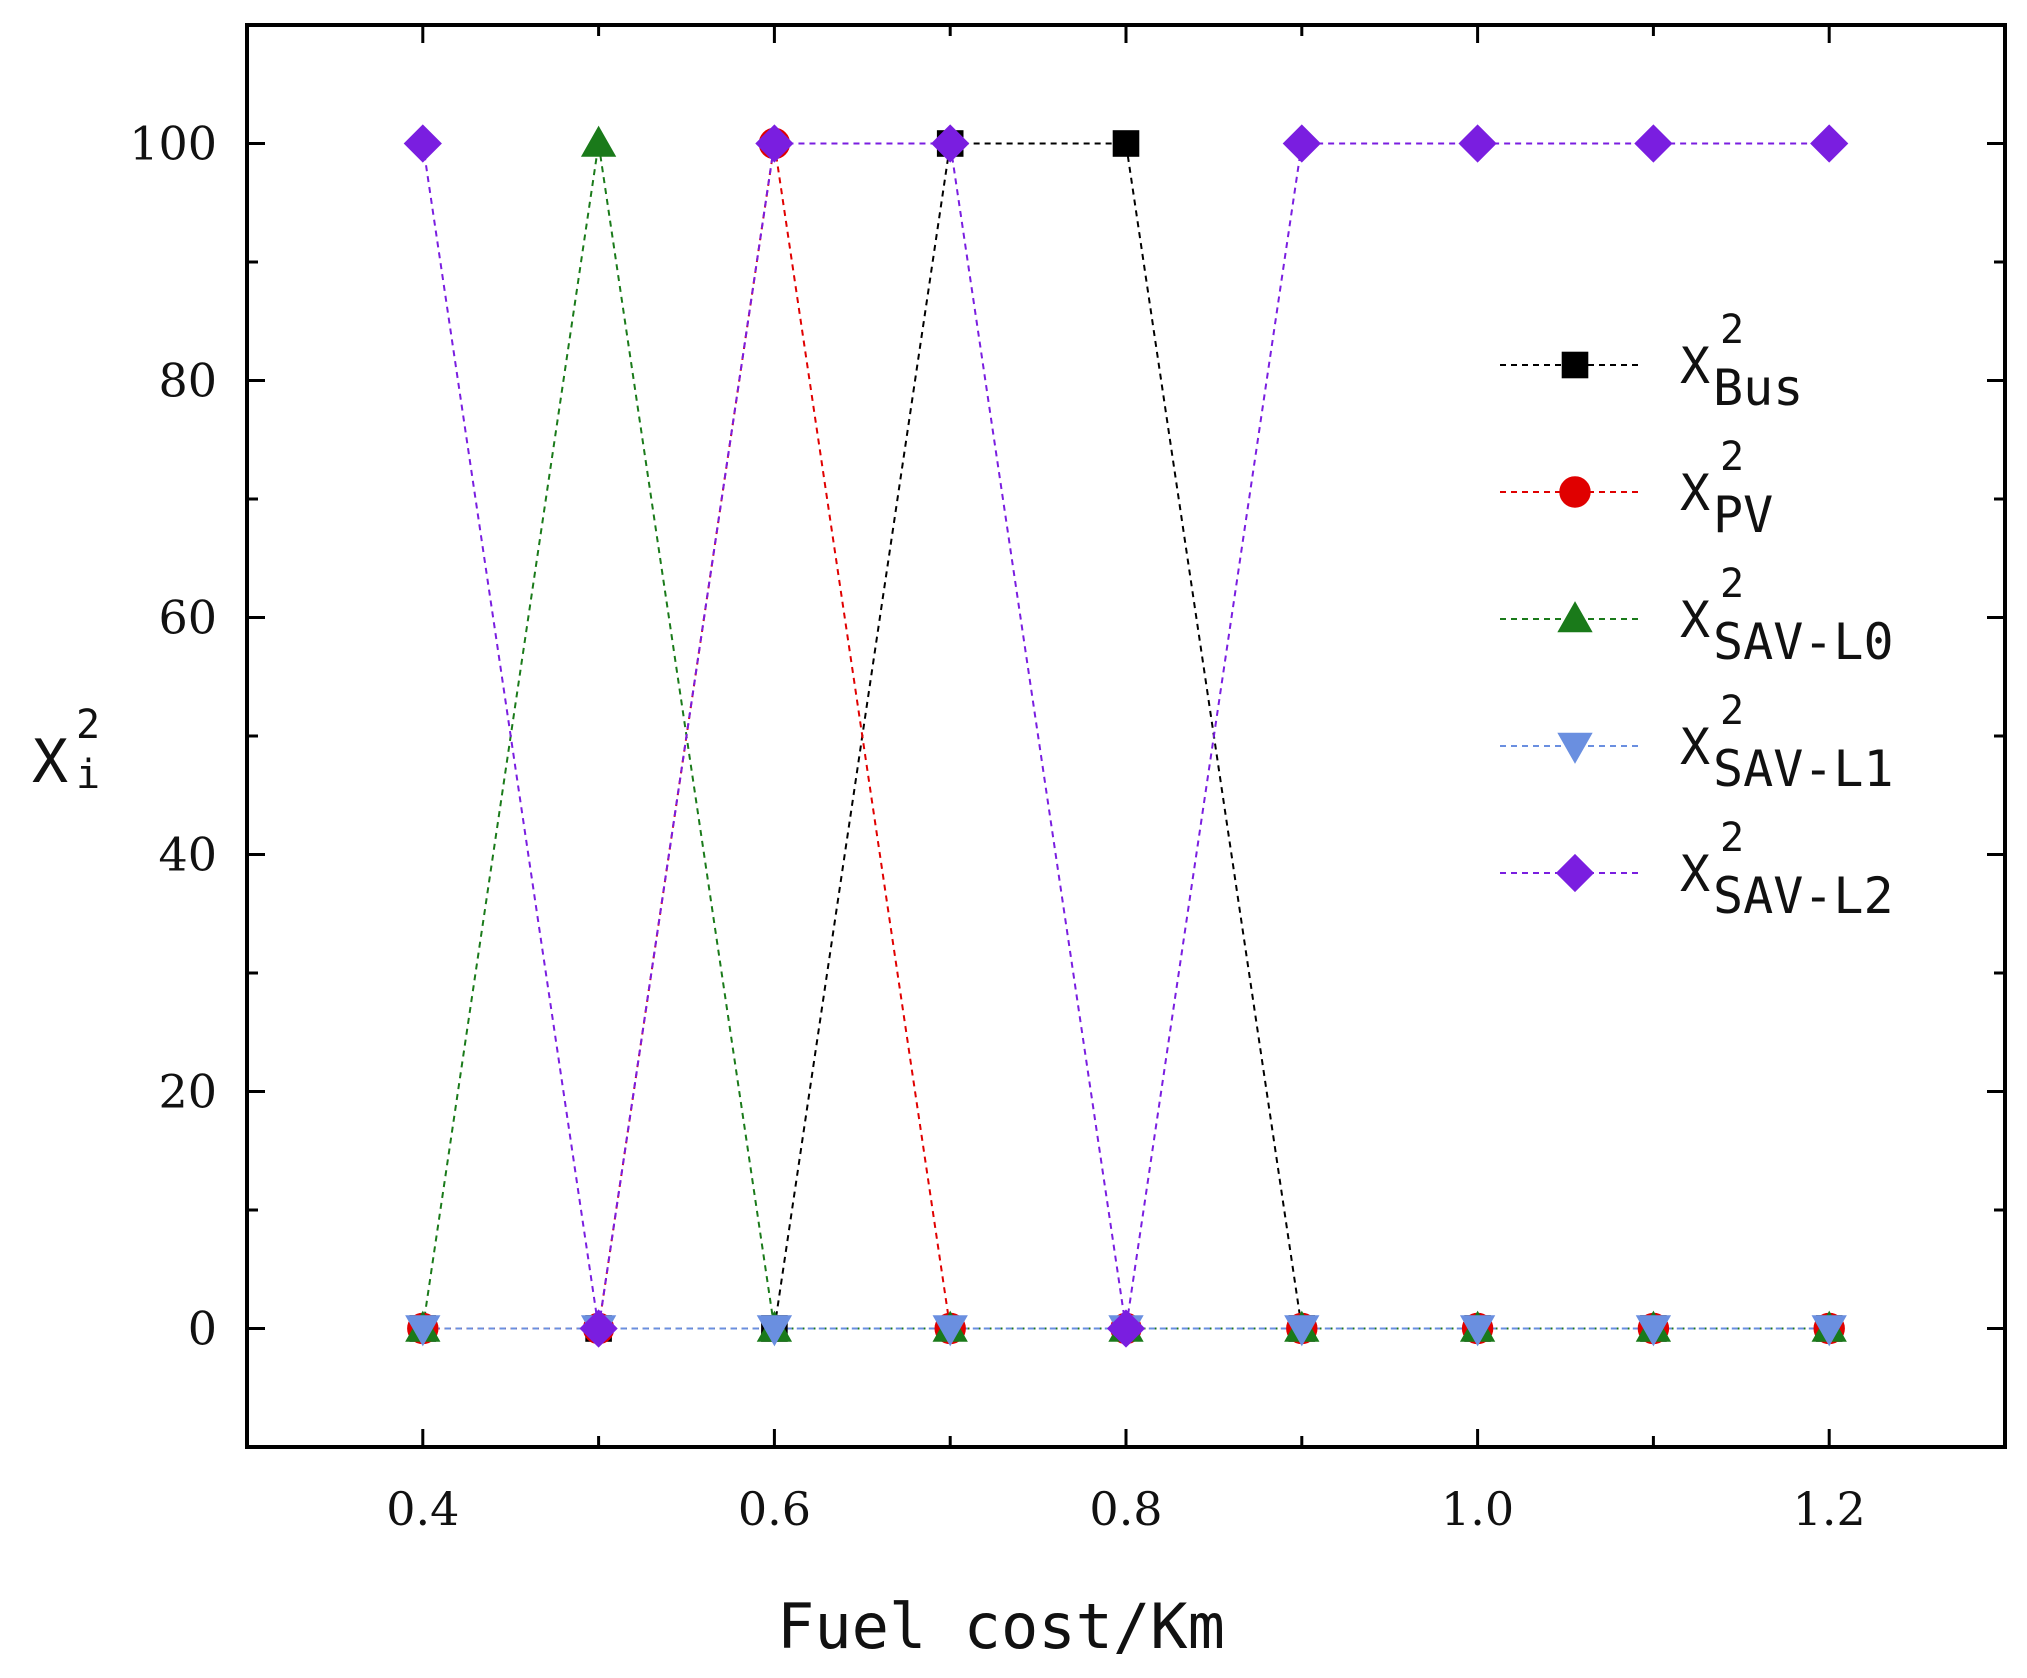  Describe the element at coordinates (1803, 769) in the screenshot. I see `legend-label-sub: SAV-L1` at that location.